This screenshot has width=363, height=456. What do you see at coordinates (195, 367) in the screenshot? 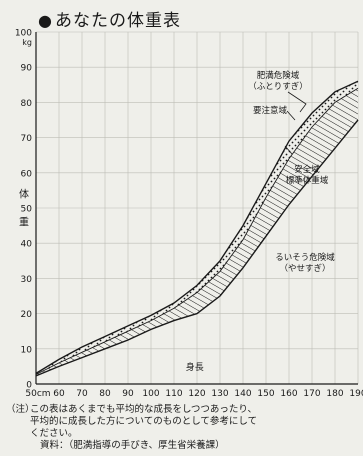
I see `x-axis-label: 身長` at bounding box center [195, 367].